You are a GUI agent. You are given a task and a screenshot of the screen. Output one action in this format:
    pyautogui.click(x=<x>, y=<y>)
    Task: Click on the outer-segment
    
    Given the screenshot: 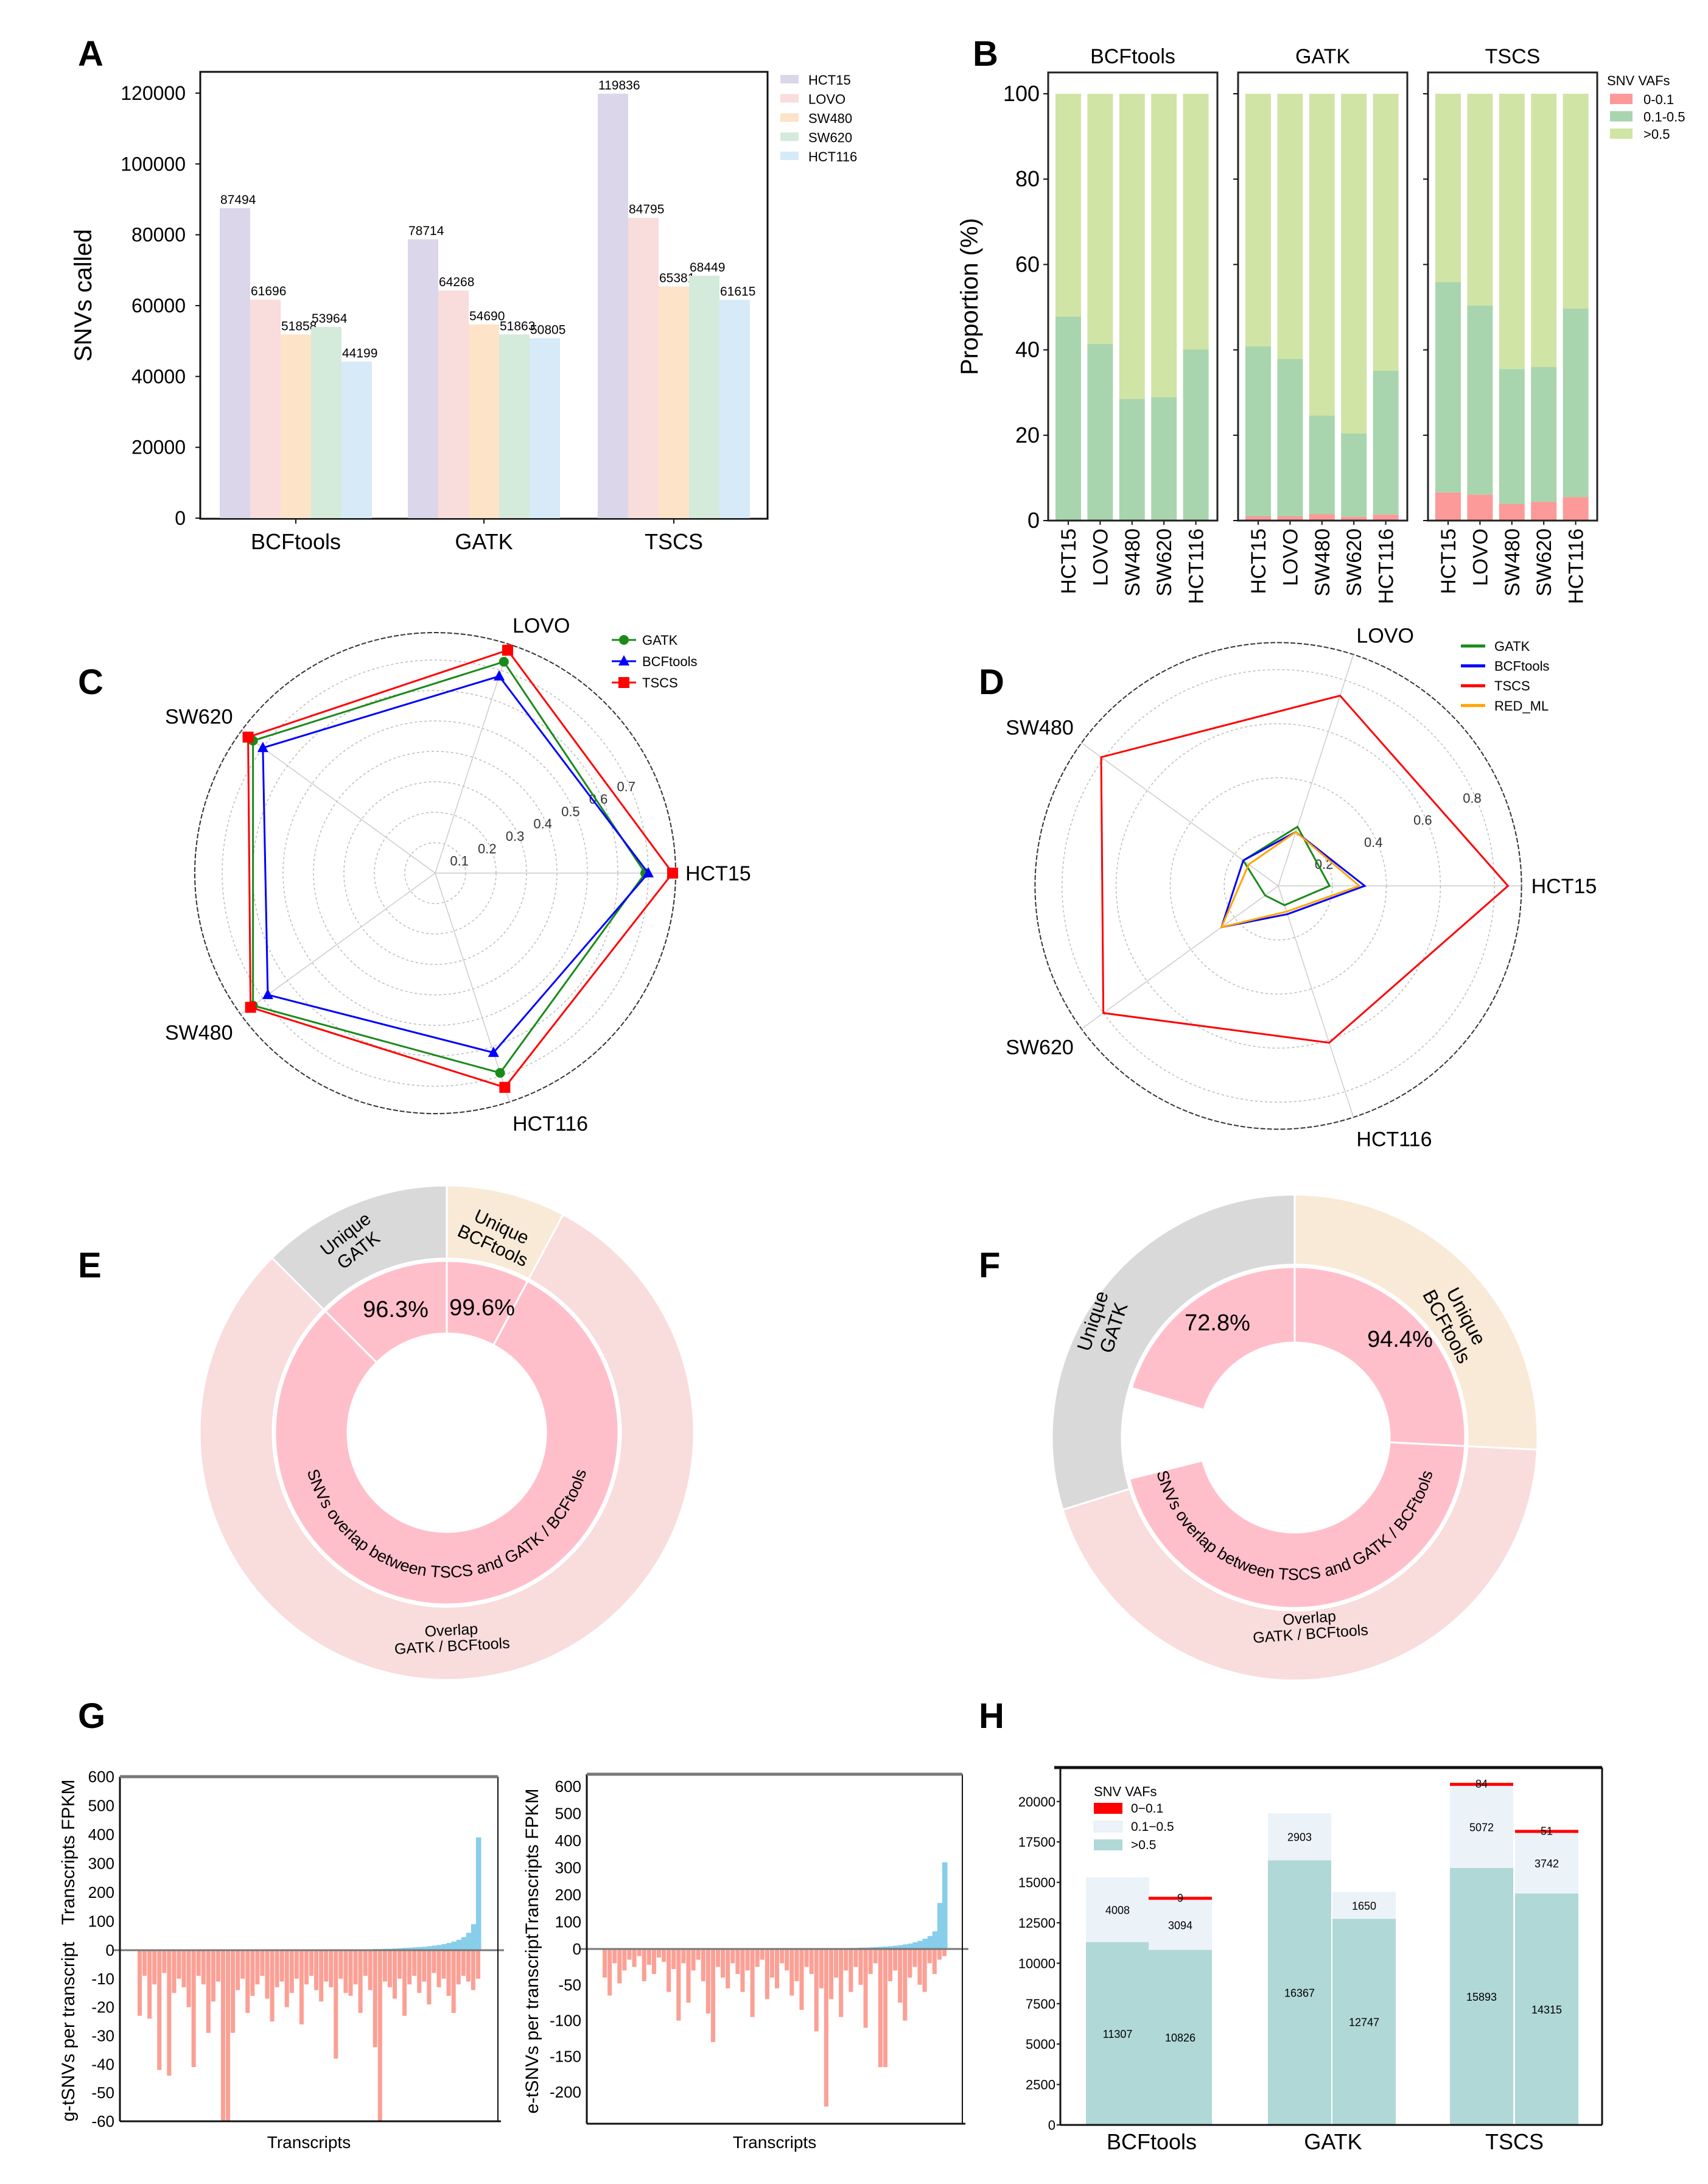 What is the action you would take?
    pyautogui.click(x=1173, y=1352)
    